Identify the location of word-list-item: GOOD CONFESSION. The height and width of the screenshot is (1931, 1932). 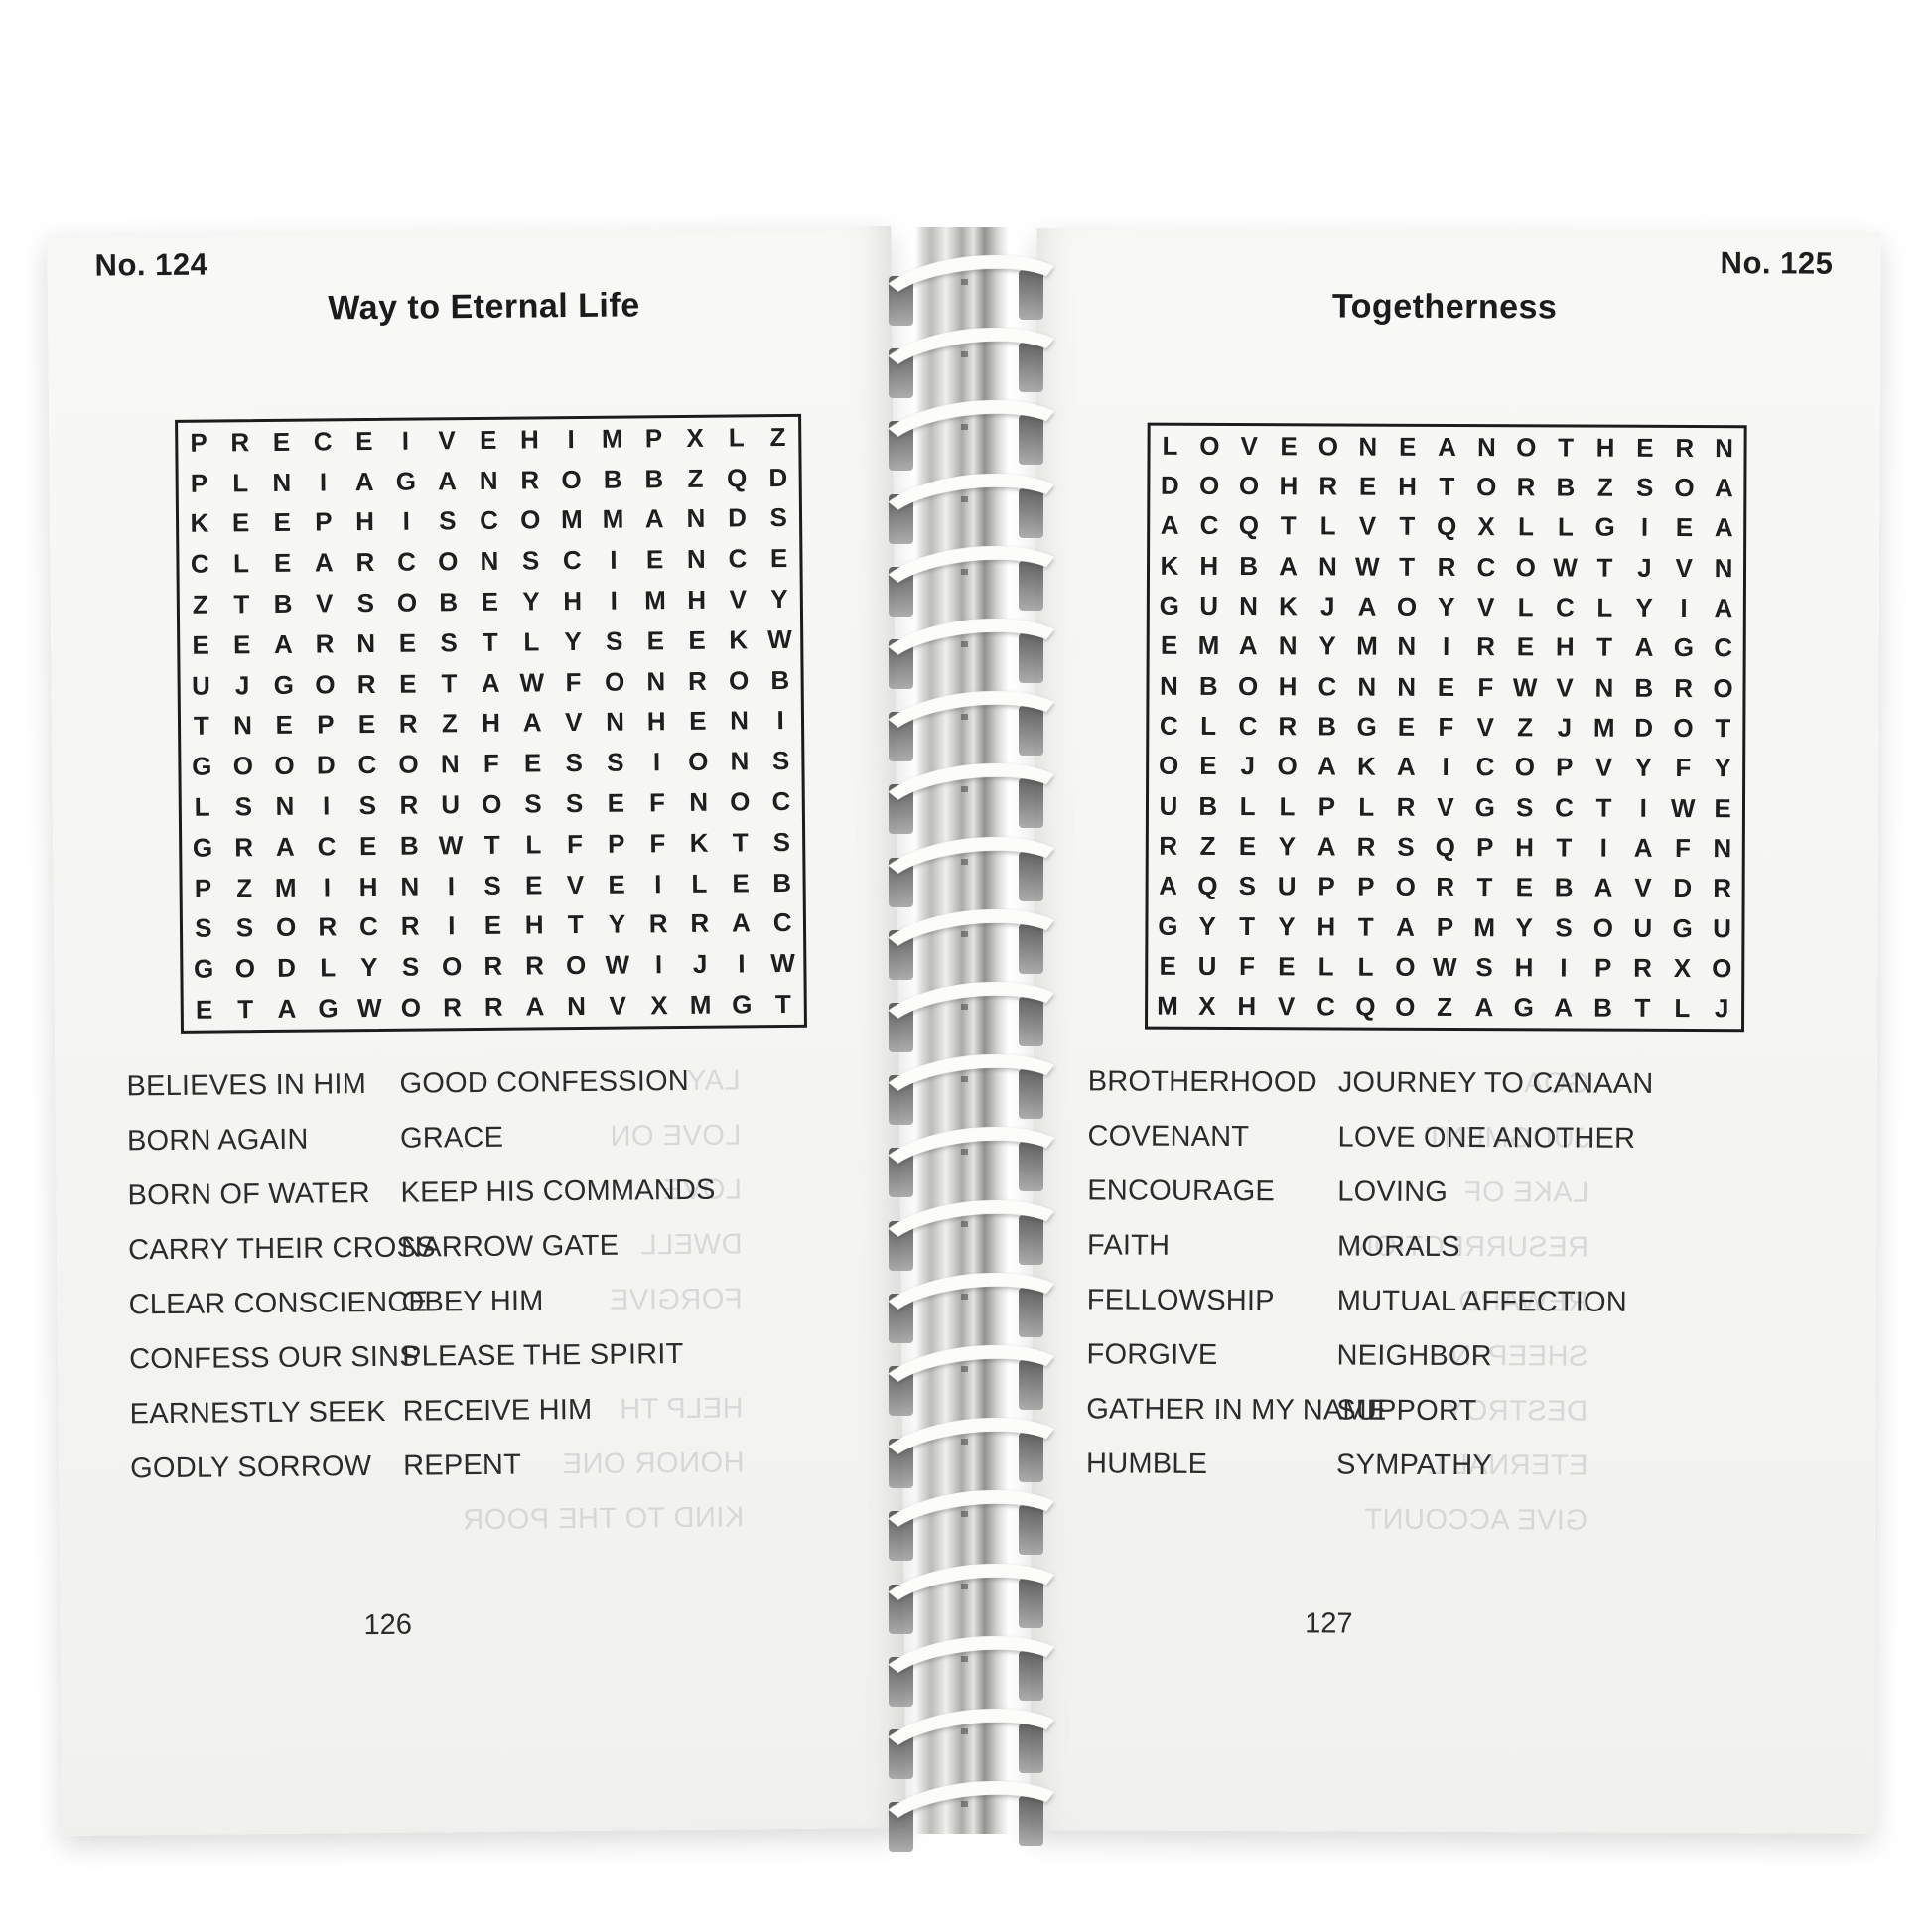
(545, 1082).